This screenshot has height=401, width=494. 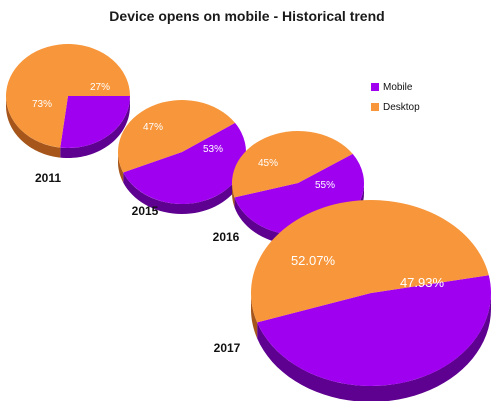 I want to click on pie-2016-desktop-label: 45%, so click(x=268, y=163).